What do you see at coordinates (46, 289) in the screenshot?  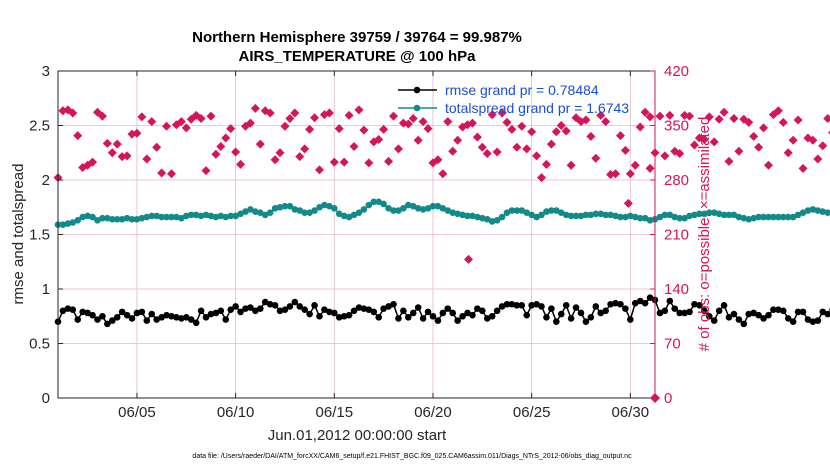 I see `y-tick-label: 1` at bounding box center [46, 289].